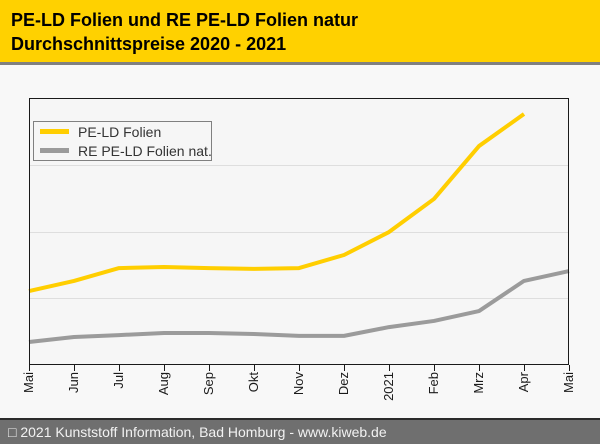 The height and width of the screenshot is (444, 600). Describe the element at coordinates (73, 382) in the screenshot. I see `x-tick-label: Jun` at that location.